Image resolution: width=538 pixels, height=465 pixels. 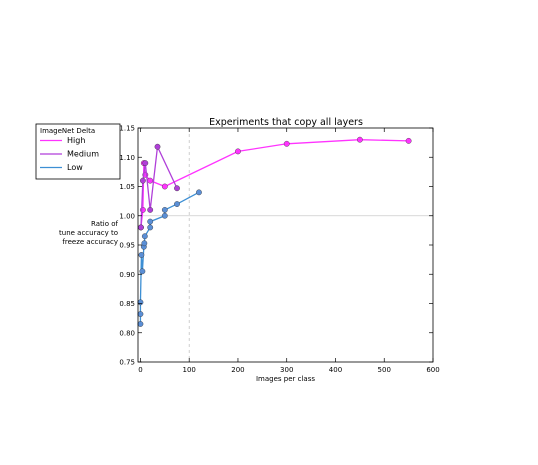 What do you see at coordinates (127, 333) in the screenshot?
I see `y-tick-label: 0.80` at bounding box center [127, 333].